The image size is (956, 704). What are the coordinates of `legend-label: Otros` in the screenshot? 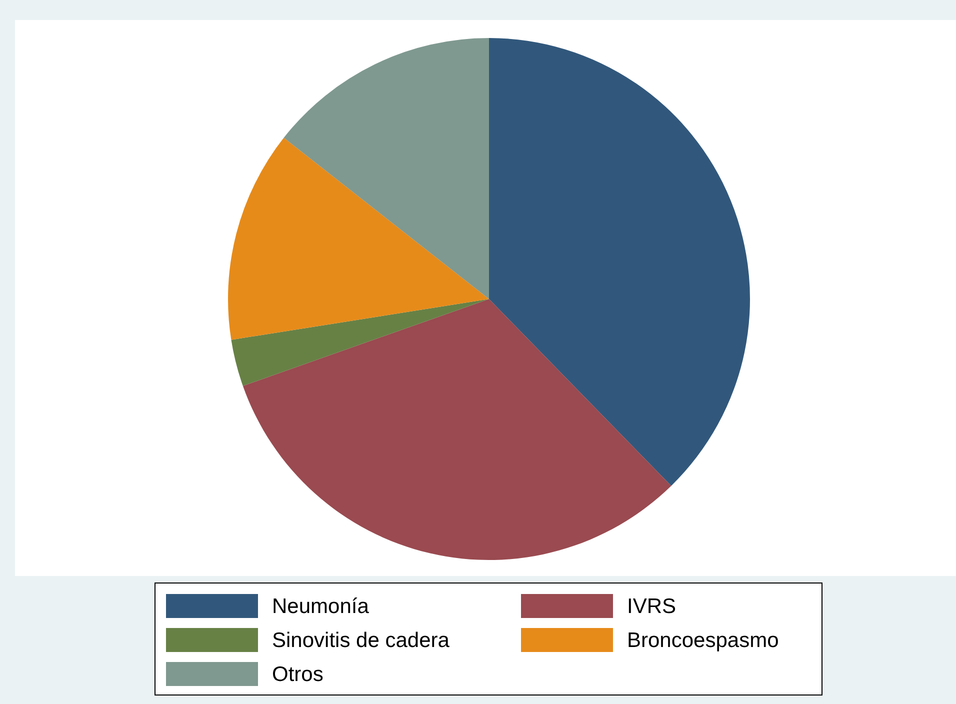 It's located at (298, 674).